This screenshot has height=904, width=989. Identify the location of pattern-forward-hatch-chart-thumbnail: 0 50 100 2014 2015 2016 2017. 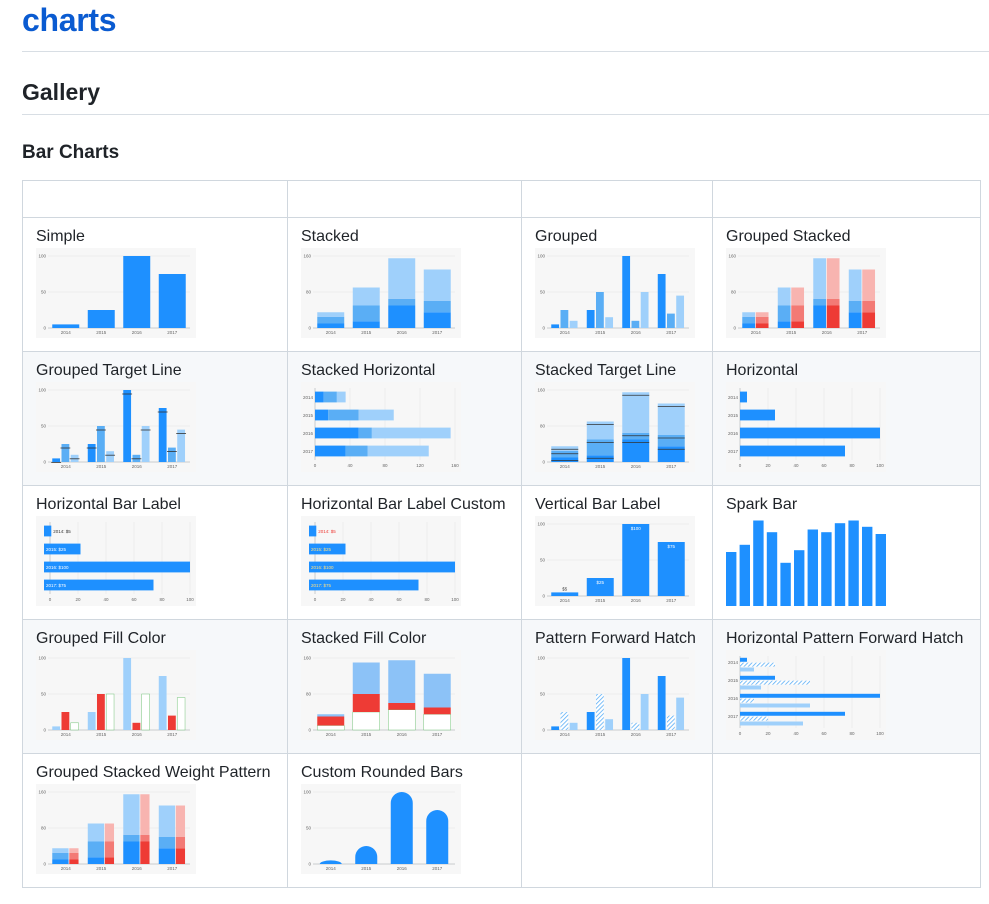
(615, 695).